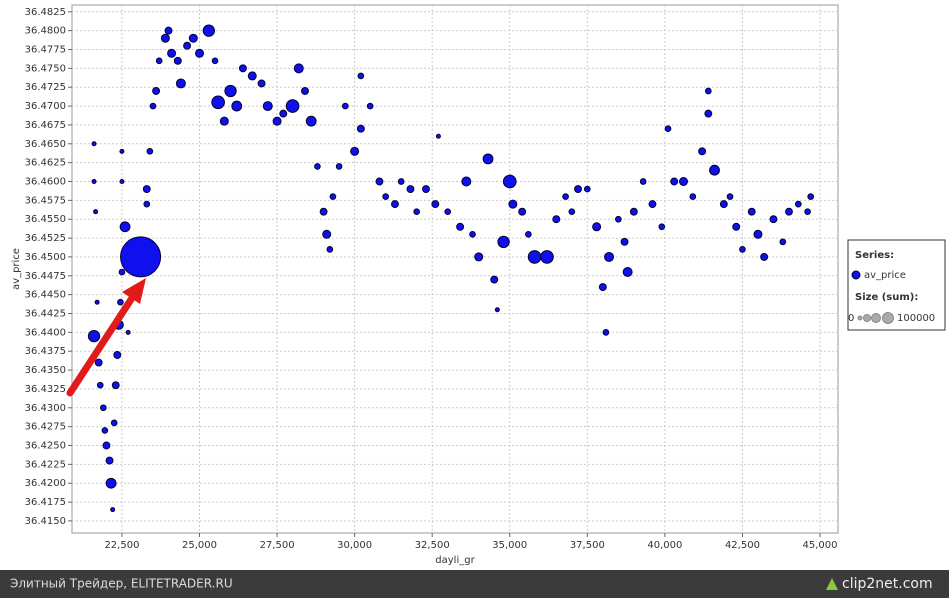 This screenshot has height=598, width=949. I want to click on footer-right: clip2net.com, so click(887, 584).